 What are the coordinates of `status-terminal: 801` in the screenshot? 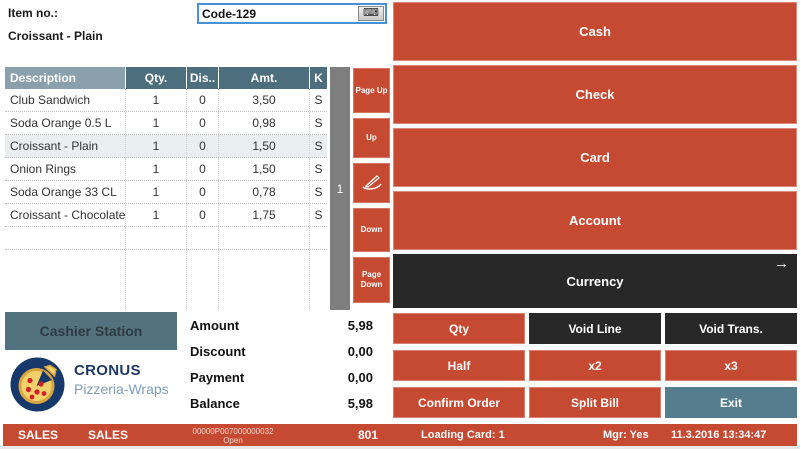 It's located at (367, 435).